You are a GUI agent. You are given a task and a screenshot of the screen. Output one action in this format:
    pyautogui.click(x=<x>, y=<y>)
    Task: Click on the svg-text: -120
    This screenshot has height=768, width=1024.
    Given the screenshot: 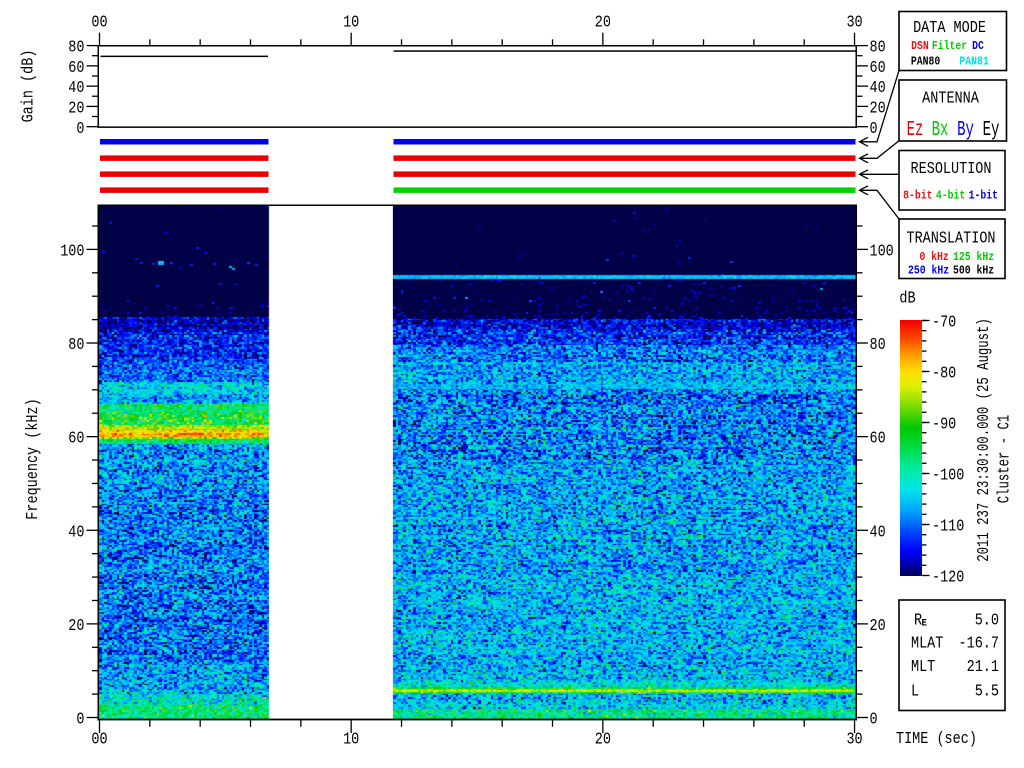 What is the action you would take?
    pyautogui.click(x=948, y=577)
    